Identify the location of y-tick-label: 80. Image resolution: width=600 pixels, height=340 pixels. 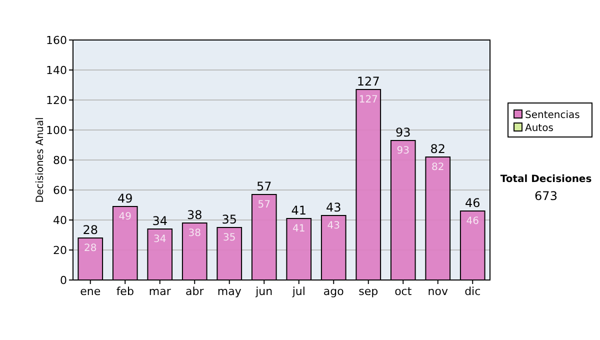
(60, 160).